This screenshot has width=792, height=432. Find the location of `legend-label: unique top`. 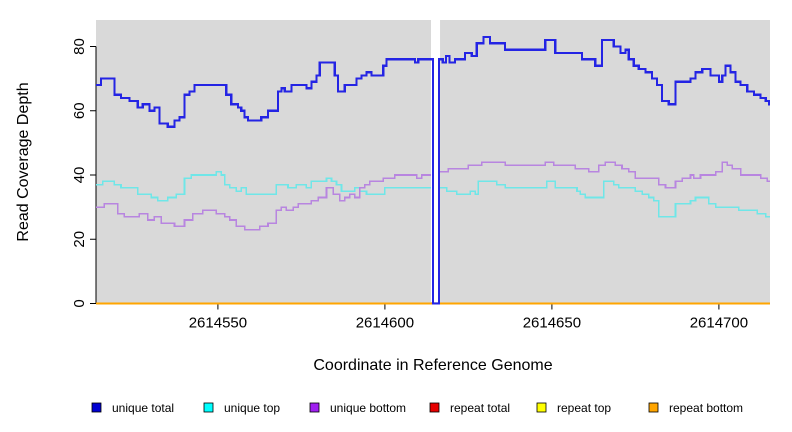

legend-label: unique top is located at coordinates (252, 408).